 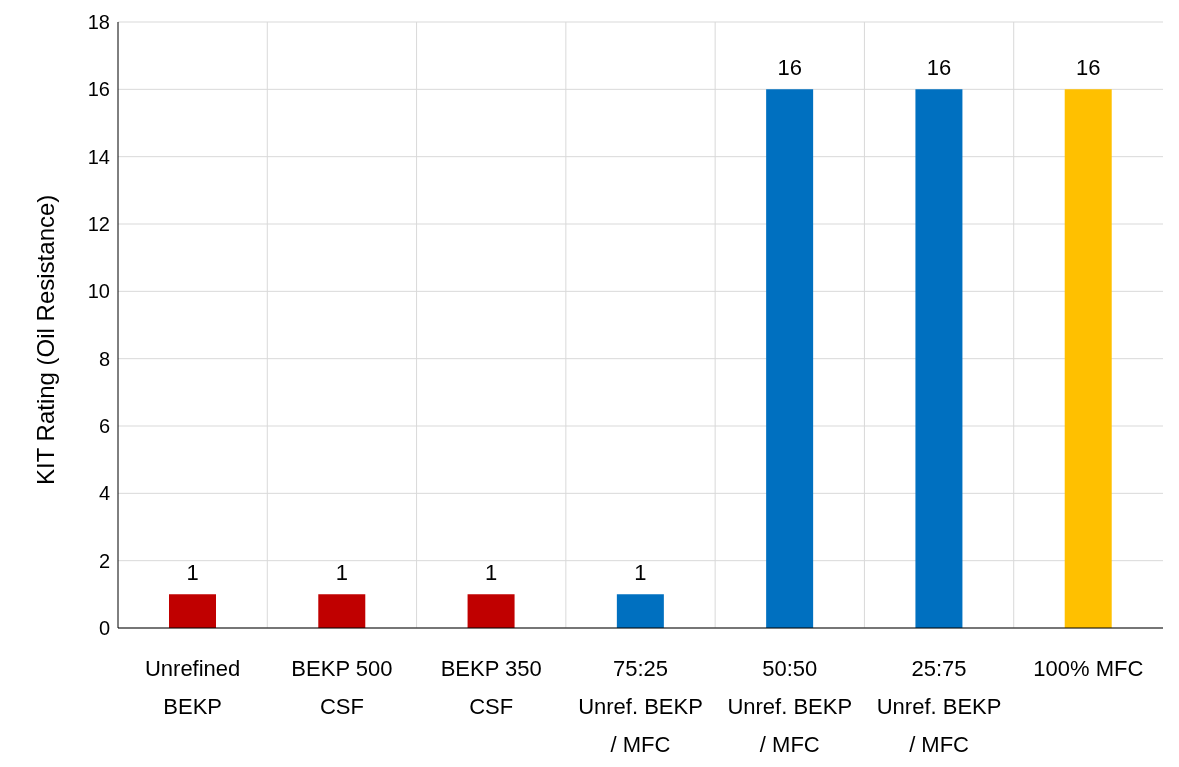 What do you see at coordinates (104, 426) in the screenshot?
I see `y-tick-label: 6` at bounding box center [104, 426].